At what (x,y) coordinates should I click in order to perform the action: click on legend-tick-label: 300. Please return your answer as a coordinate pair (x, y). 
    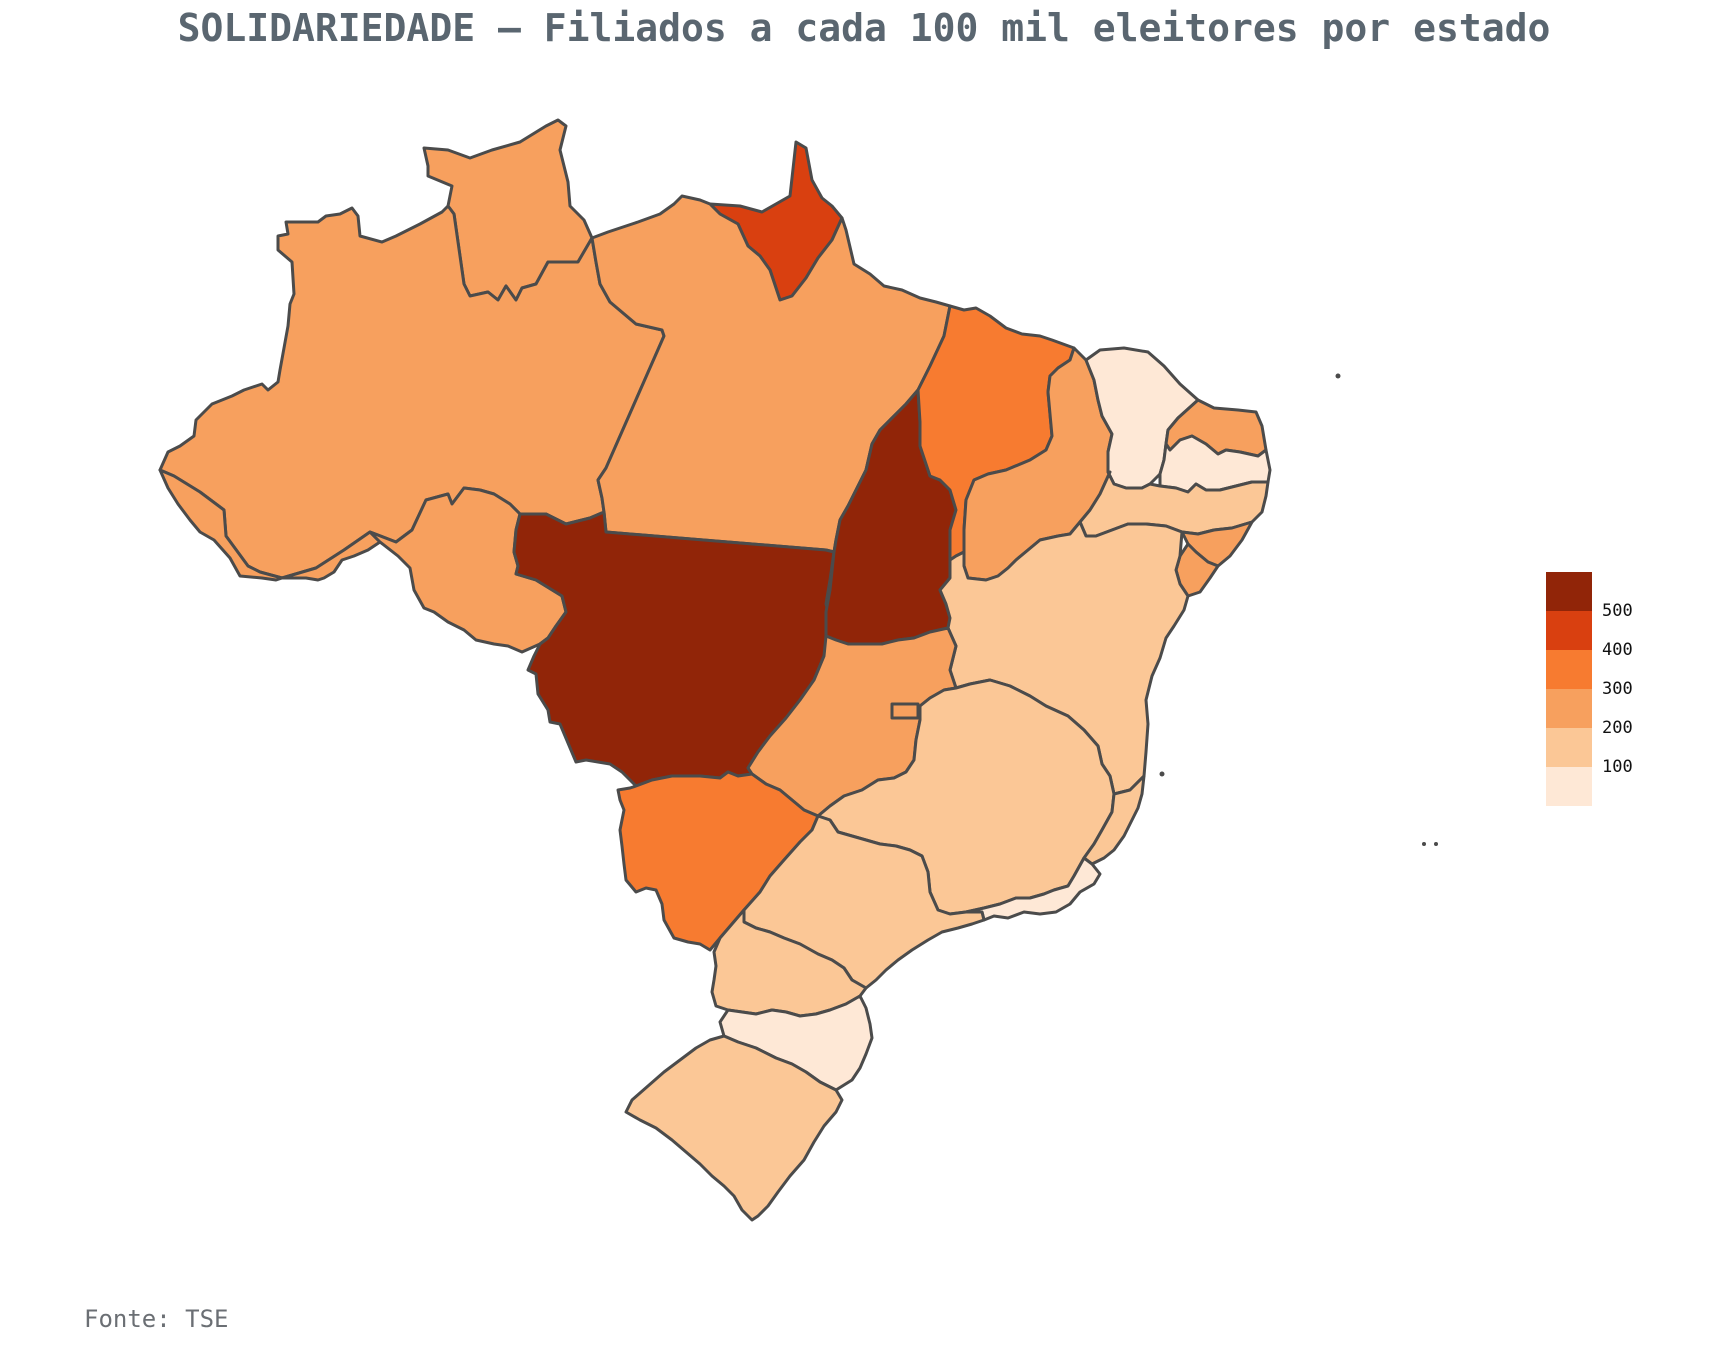
    Looking at the image, I should click on (1617, 689).